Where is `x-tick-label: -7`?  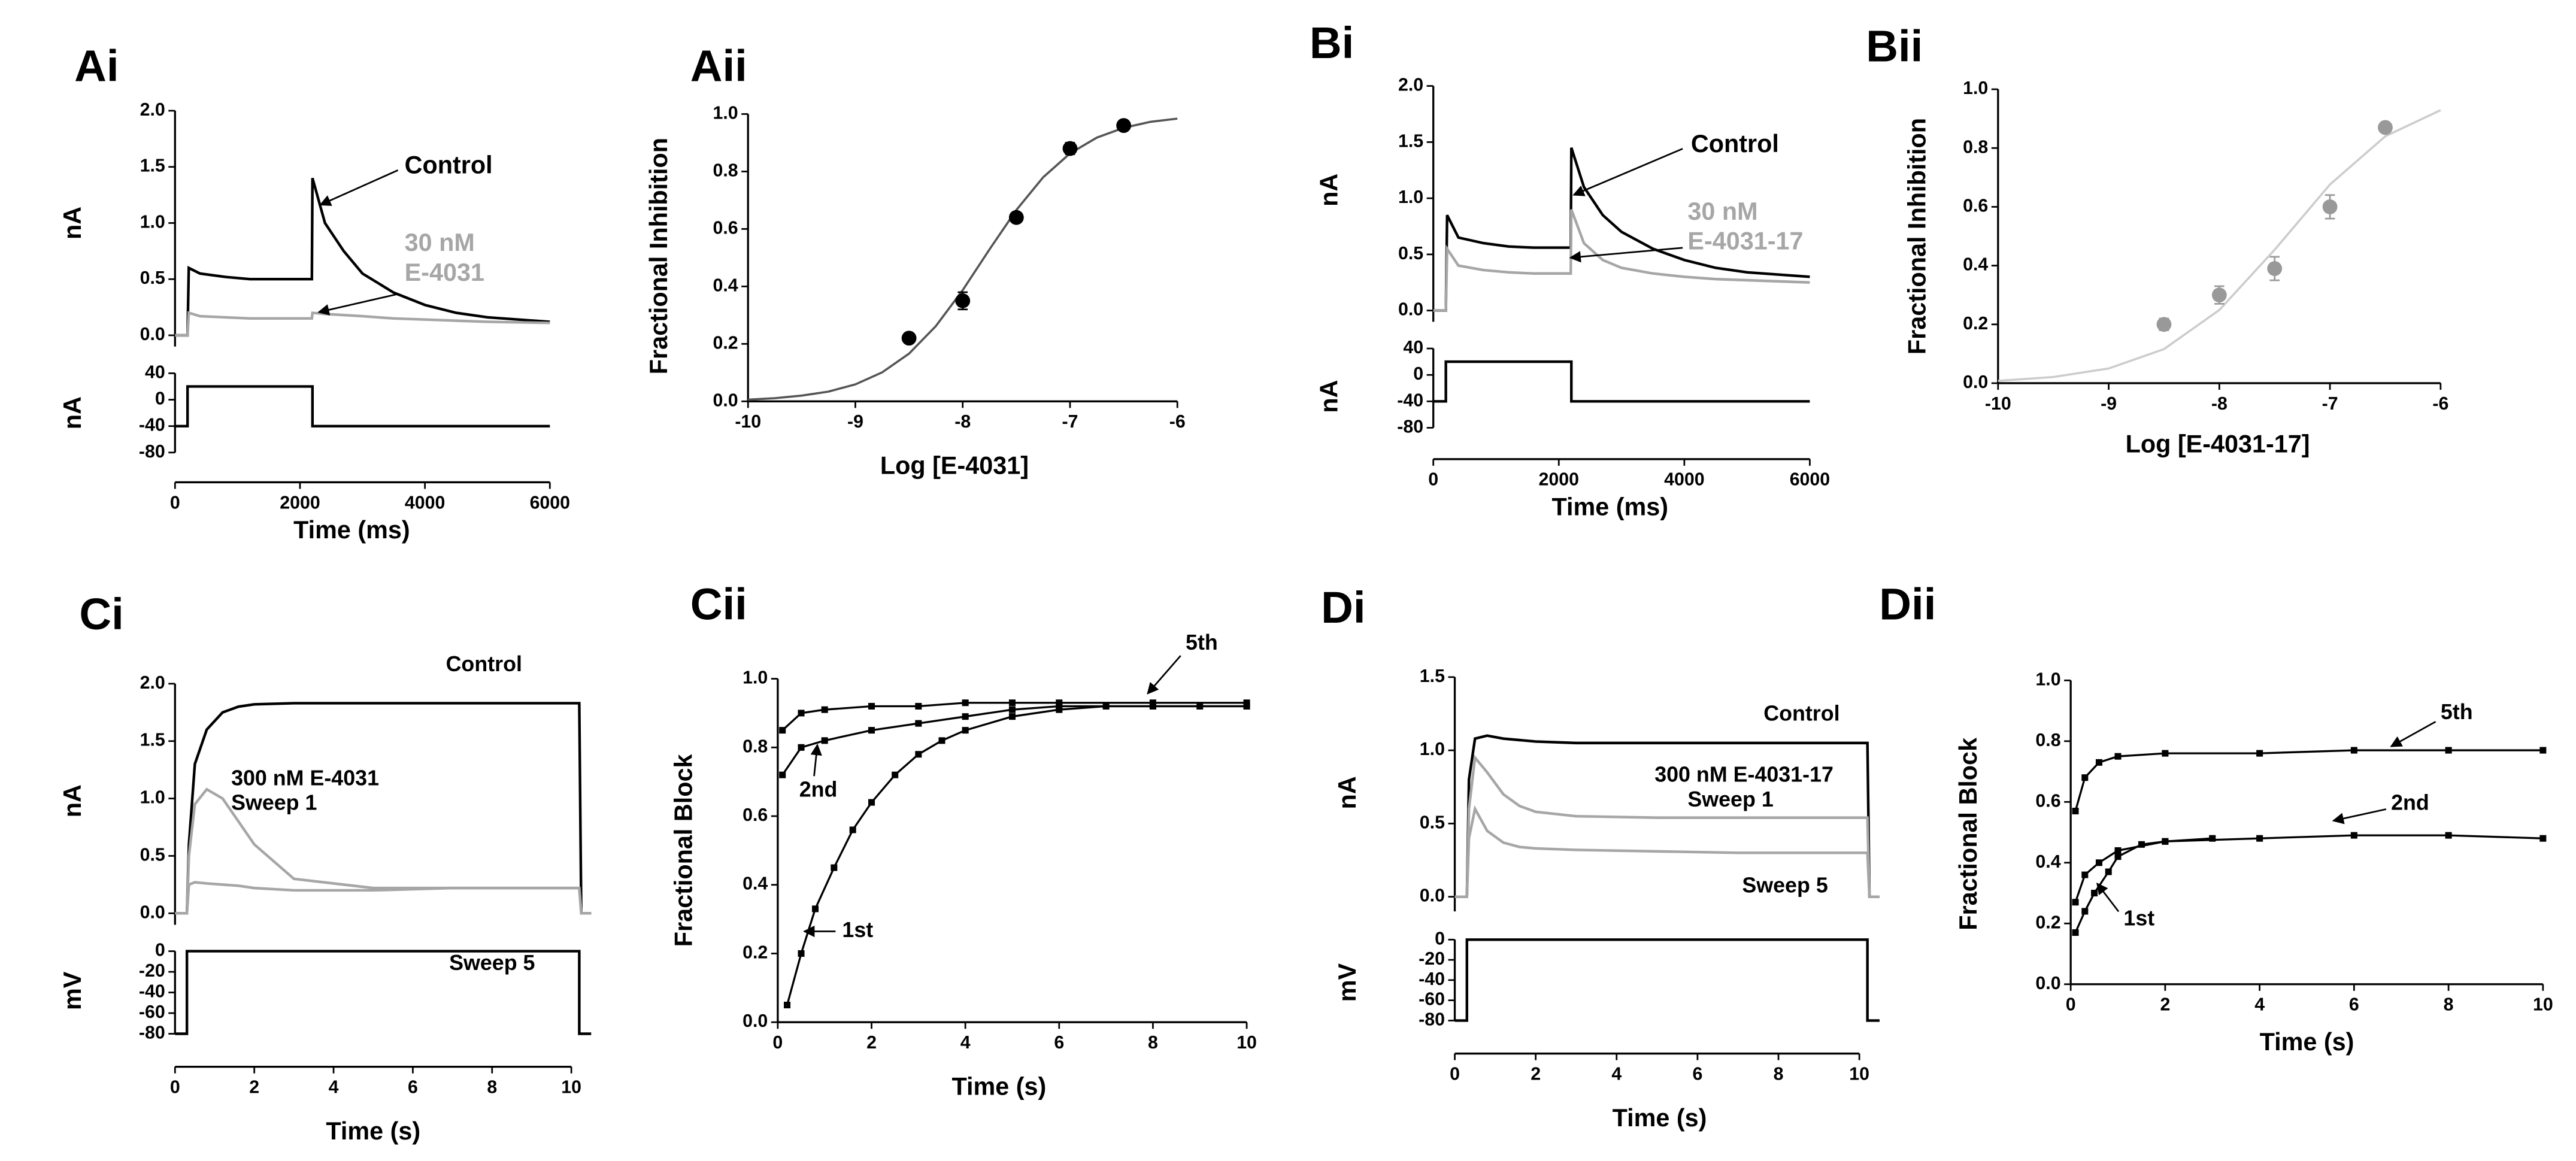
x-tick-label: -7 is located at coordinates (2330, 404).